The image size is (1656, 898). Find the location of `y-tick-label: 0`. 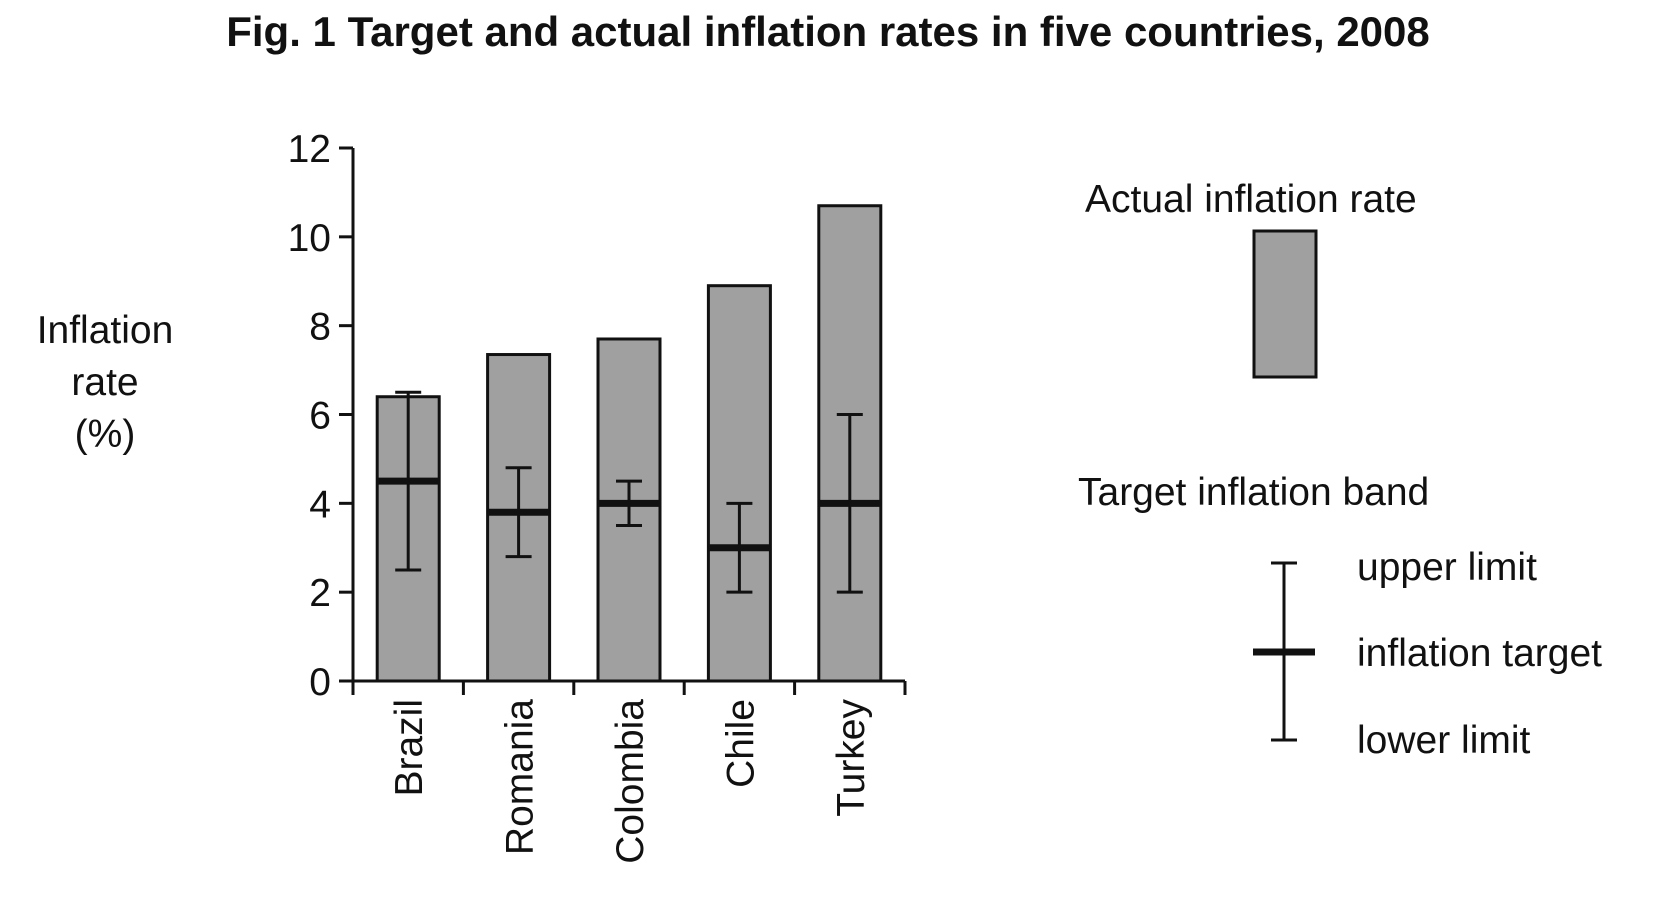

y-tick-label: 0 is located at coordinates (320, 682).